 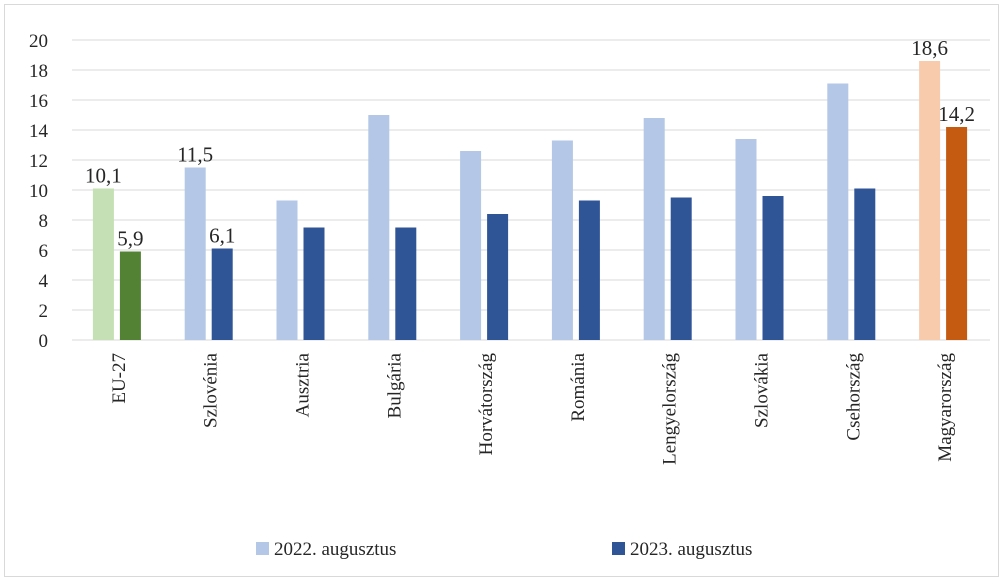 I want to click on y-tick-label: 6, so click(x=44, y=251).